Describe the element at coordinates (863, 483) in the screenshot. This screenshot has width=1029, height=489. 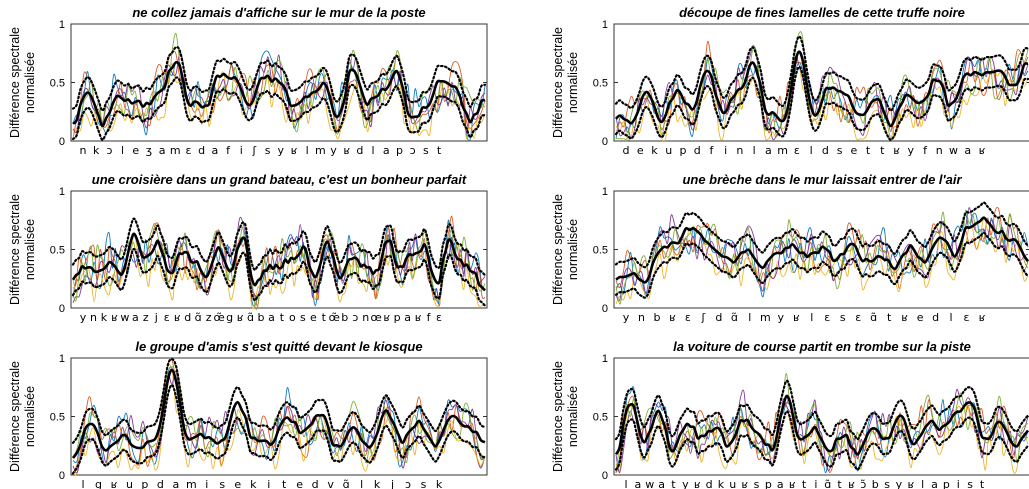
I see `phoneme-label: ɔ̃` at that location.